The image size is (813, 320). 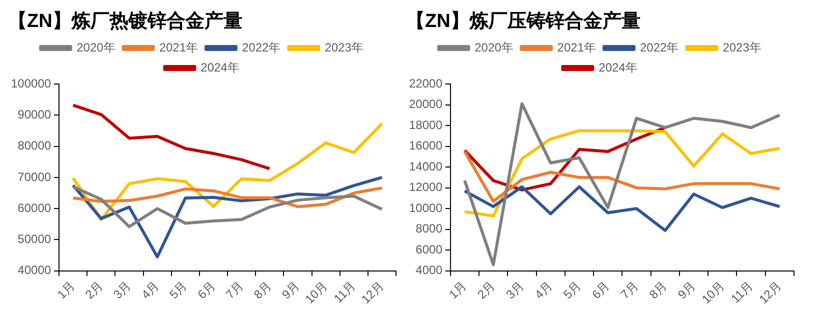 What do you see at coordinates (425, 145) in the screenshot?
I see `y-tick-label: 16000` at bounding box center [425, 145].